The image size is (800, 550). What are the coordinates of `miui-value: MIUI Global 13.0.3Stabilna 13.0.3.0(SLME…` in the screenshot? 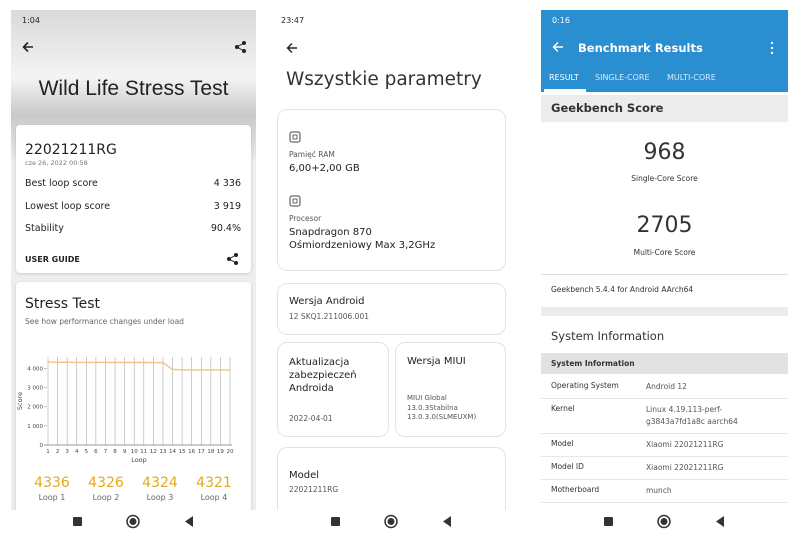 It's located at (442, 407).